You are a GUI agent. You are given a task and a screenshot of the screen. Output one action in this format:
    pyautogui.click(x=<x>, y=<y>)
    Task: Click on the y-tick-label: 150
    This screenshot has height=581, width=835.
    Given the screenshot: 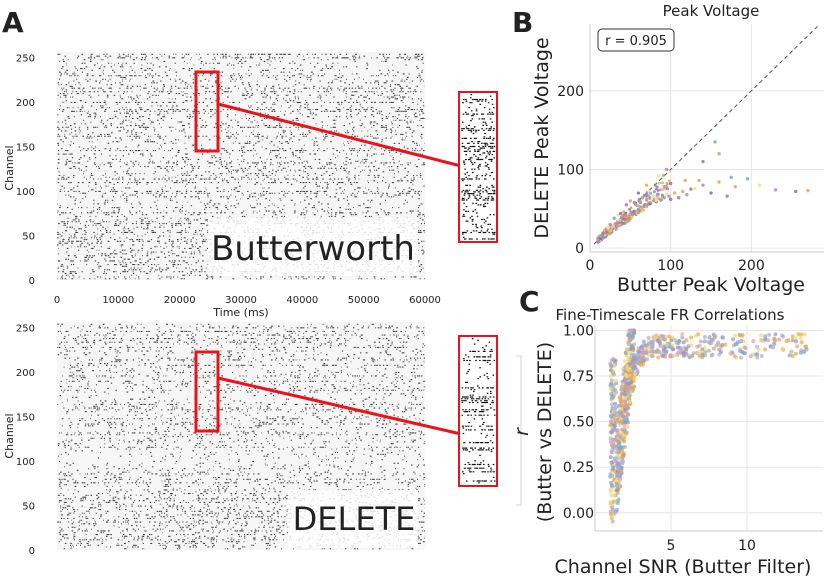 What is the action you would take?
    pyautogui.click(x=25, y=417)
    